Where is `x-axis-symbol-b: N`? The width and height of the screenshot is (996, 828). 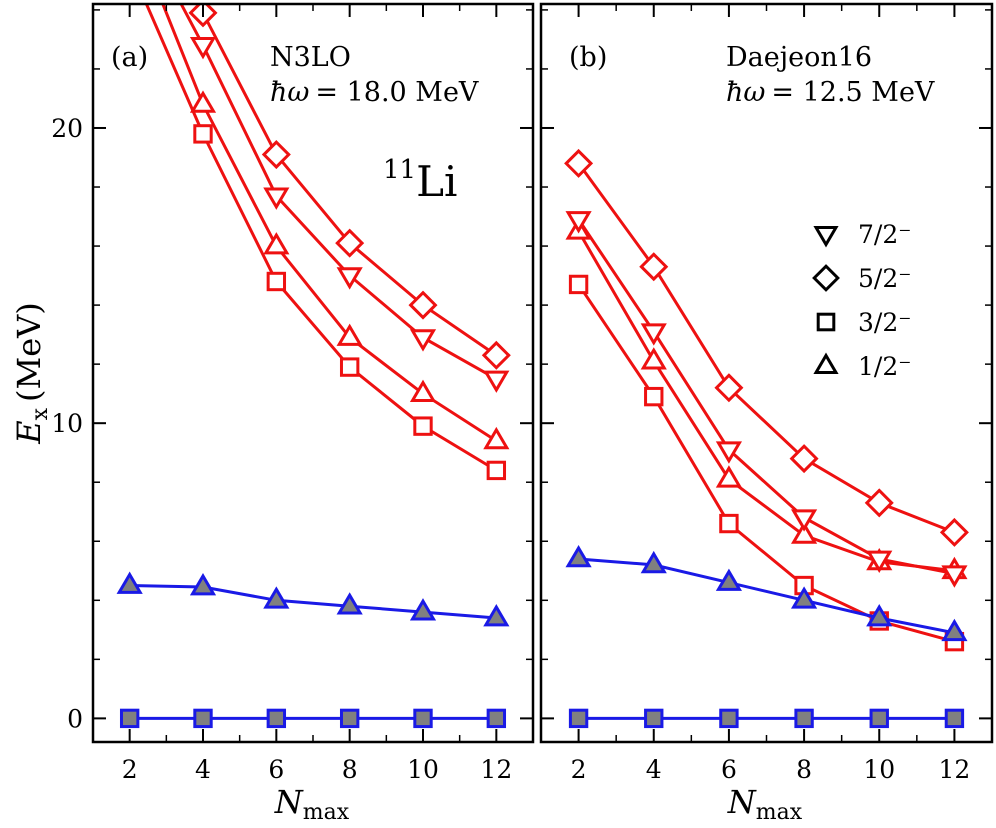 x-axis-symbol-b: N is located at coordinates (742, 802).